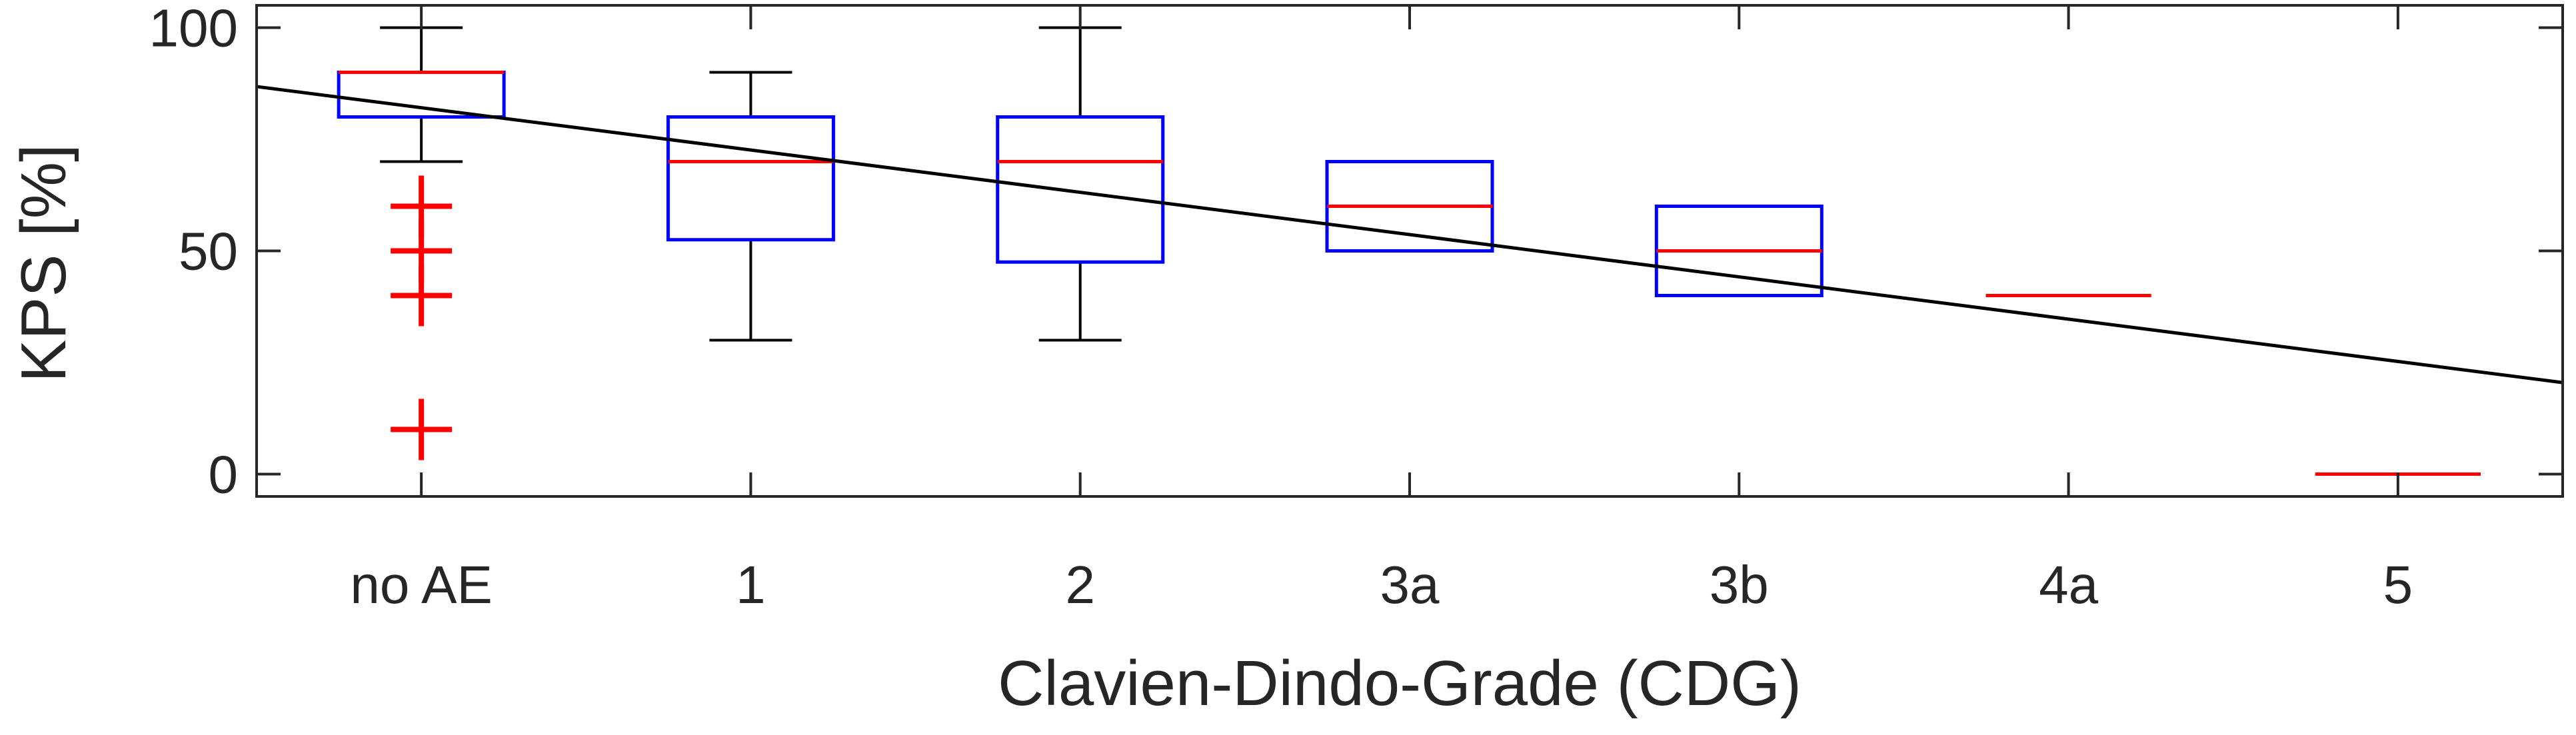  Describe the element at coordinates (422, 584) in the screenshot. I see `x-tick-label-no-ae: no AE` at that location.